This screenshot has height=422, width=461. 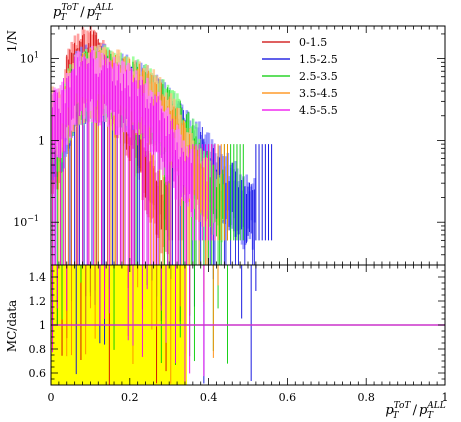 I want to click on legend-label-4: 4.5-5.5, so click(x=318, y=110).